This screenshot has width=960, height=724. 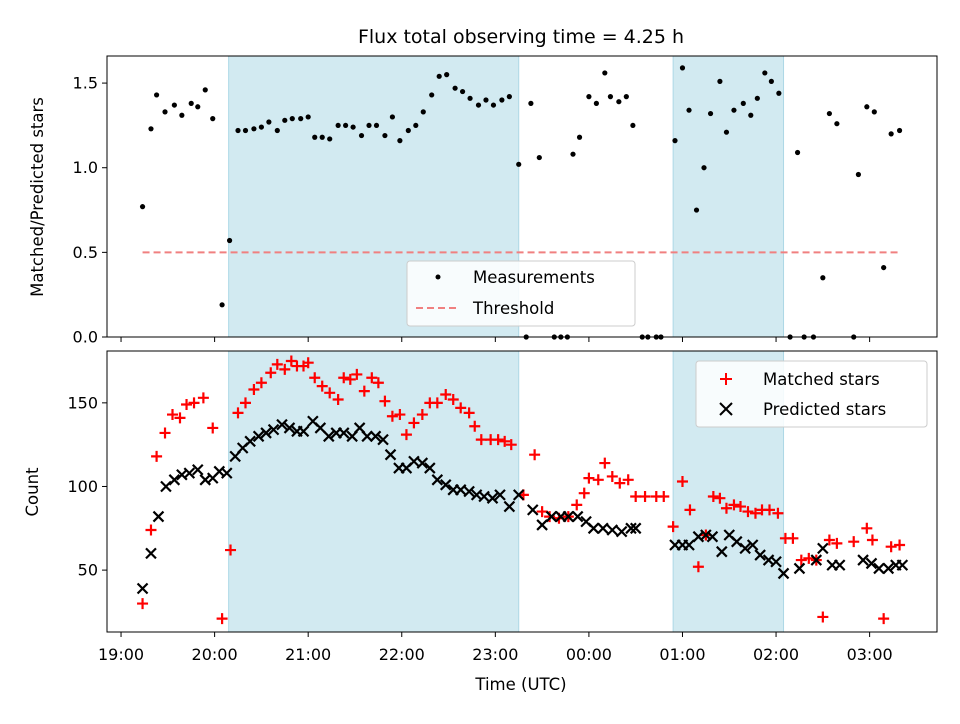 What do you see at coordinates (85, 83) in the screenshot?
I see `top-y-tick-label: 1.5` at bounding box center [85, 83].